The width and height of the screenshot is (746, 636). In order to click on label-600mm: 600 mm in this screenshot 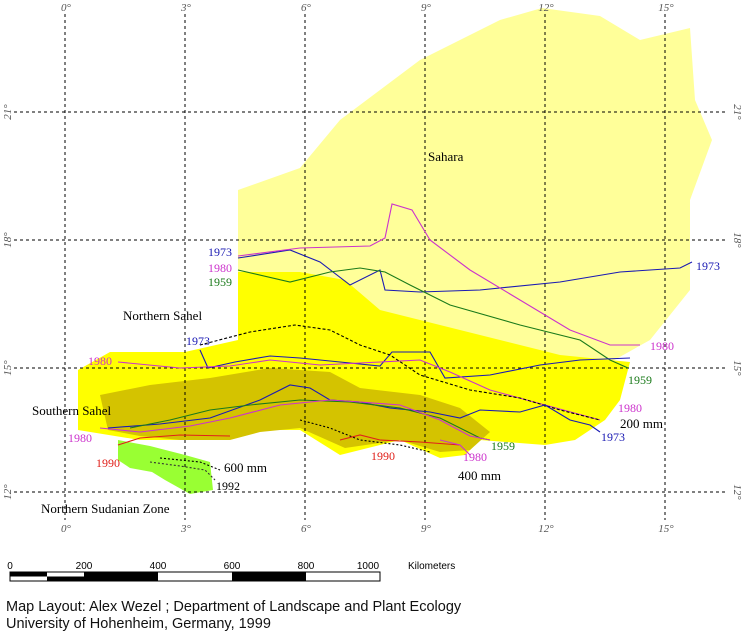, I will do `click(245, 467)`.